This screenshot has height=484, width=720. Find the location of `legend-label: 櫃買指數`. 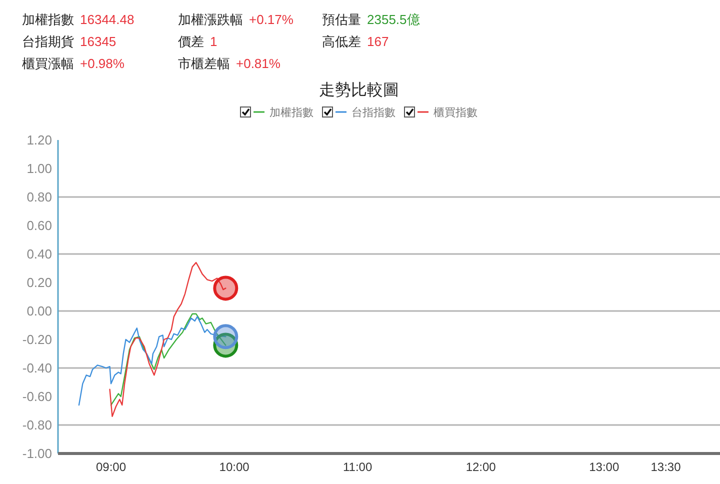

legend-label: 櫃買指數 is located at coordinates (456, 113).